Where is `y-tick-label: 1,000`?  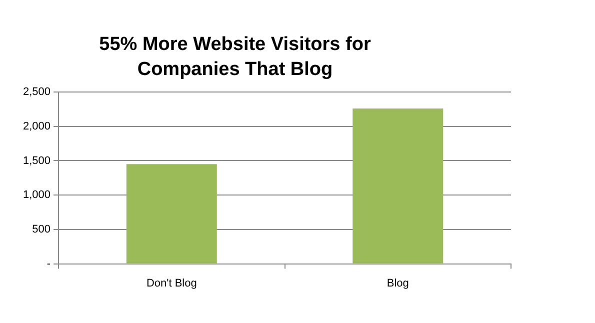
y-tick-label: 1,000 is located at coordinates (36, 195).